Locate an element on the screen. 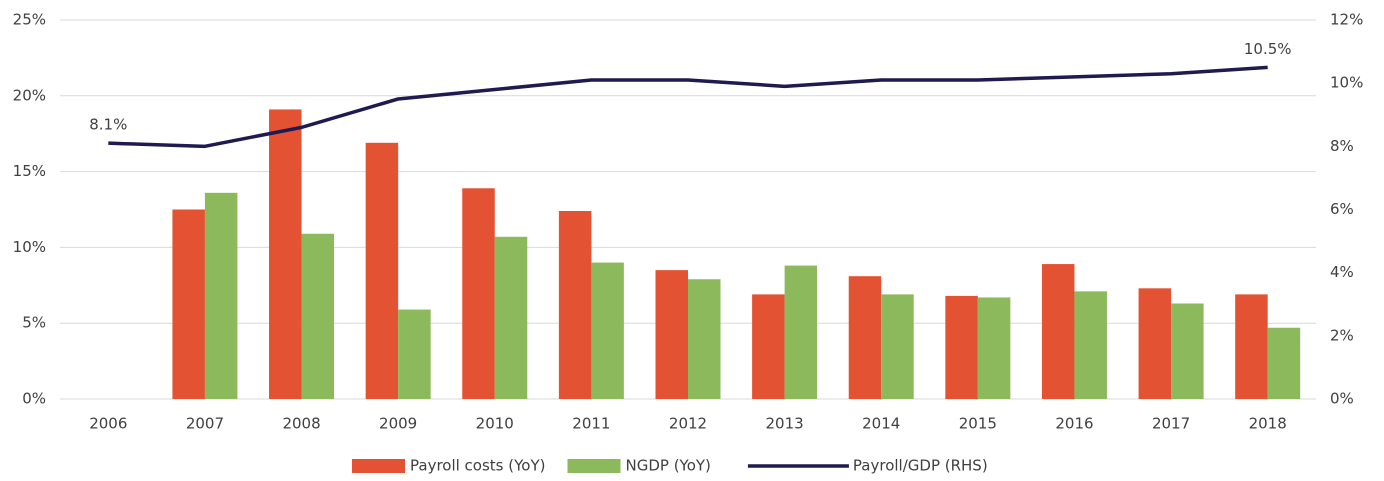 This screenshot has height=481, width=1384. x-tick-label: 2010 is located at coordinates (495, 424).